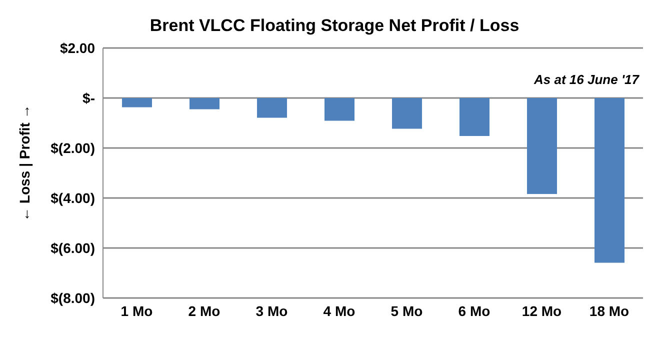  What do you see at coordinates (334, 26) in the screenshot?
I see `chart-title: Brent VLCC Floating Storage Net Profit / Loss` at bounding box center [334, 26].